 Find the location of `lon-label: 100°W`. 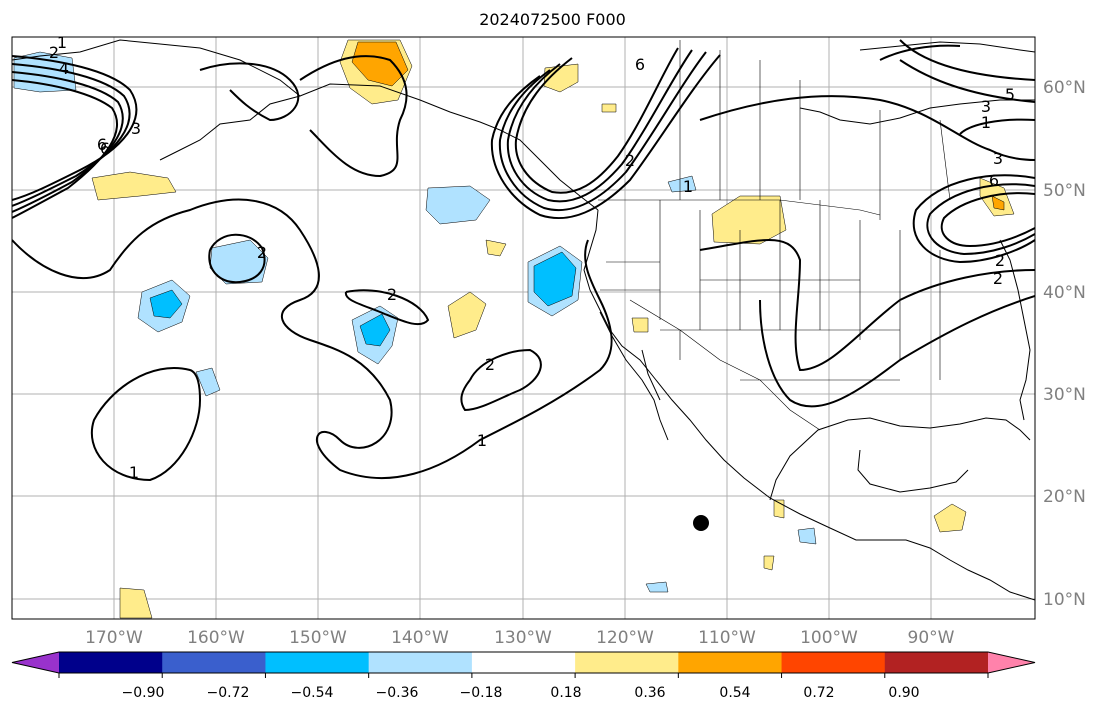

lon-label: 100°W is located at coordinates (829, 638).